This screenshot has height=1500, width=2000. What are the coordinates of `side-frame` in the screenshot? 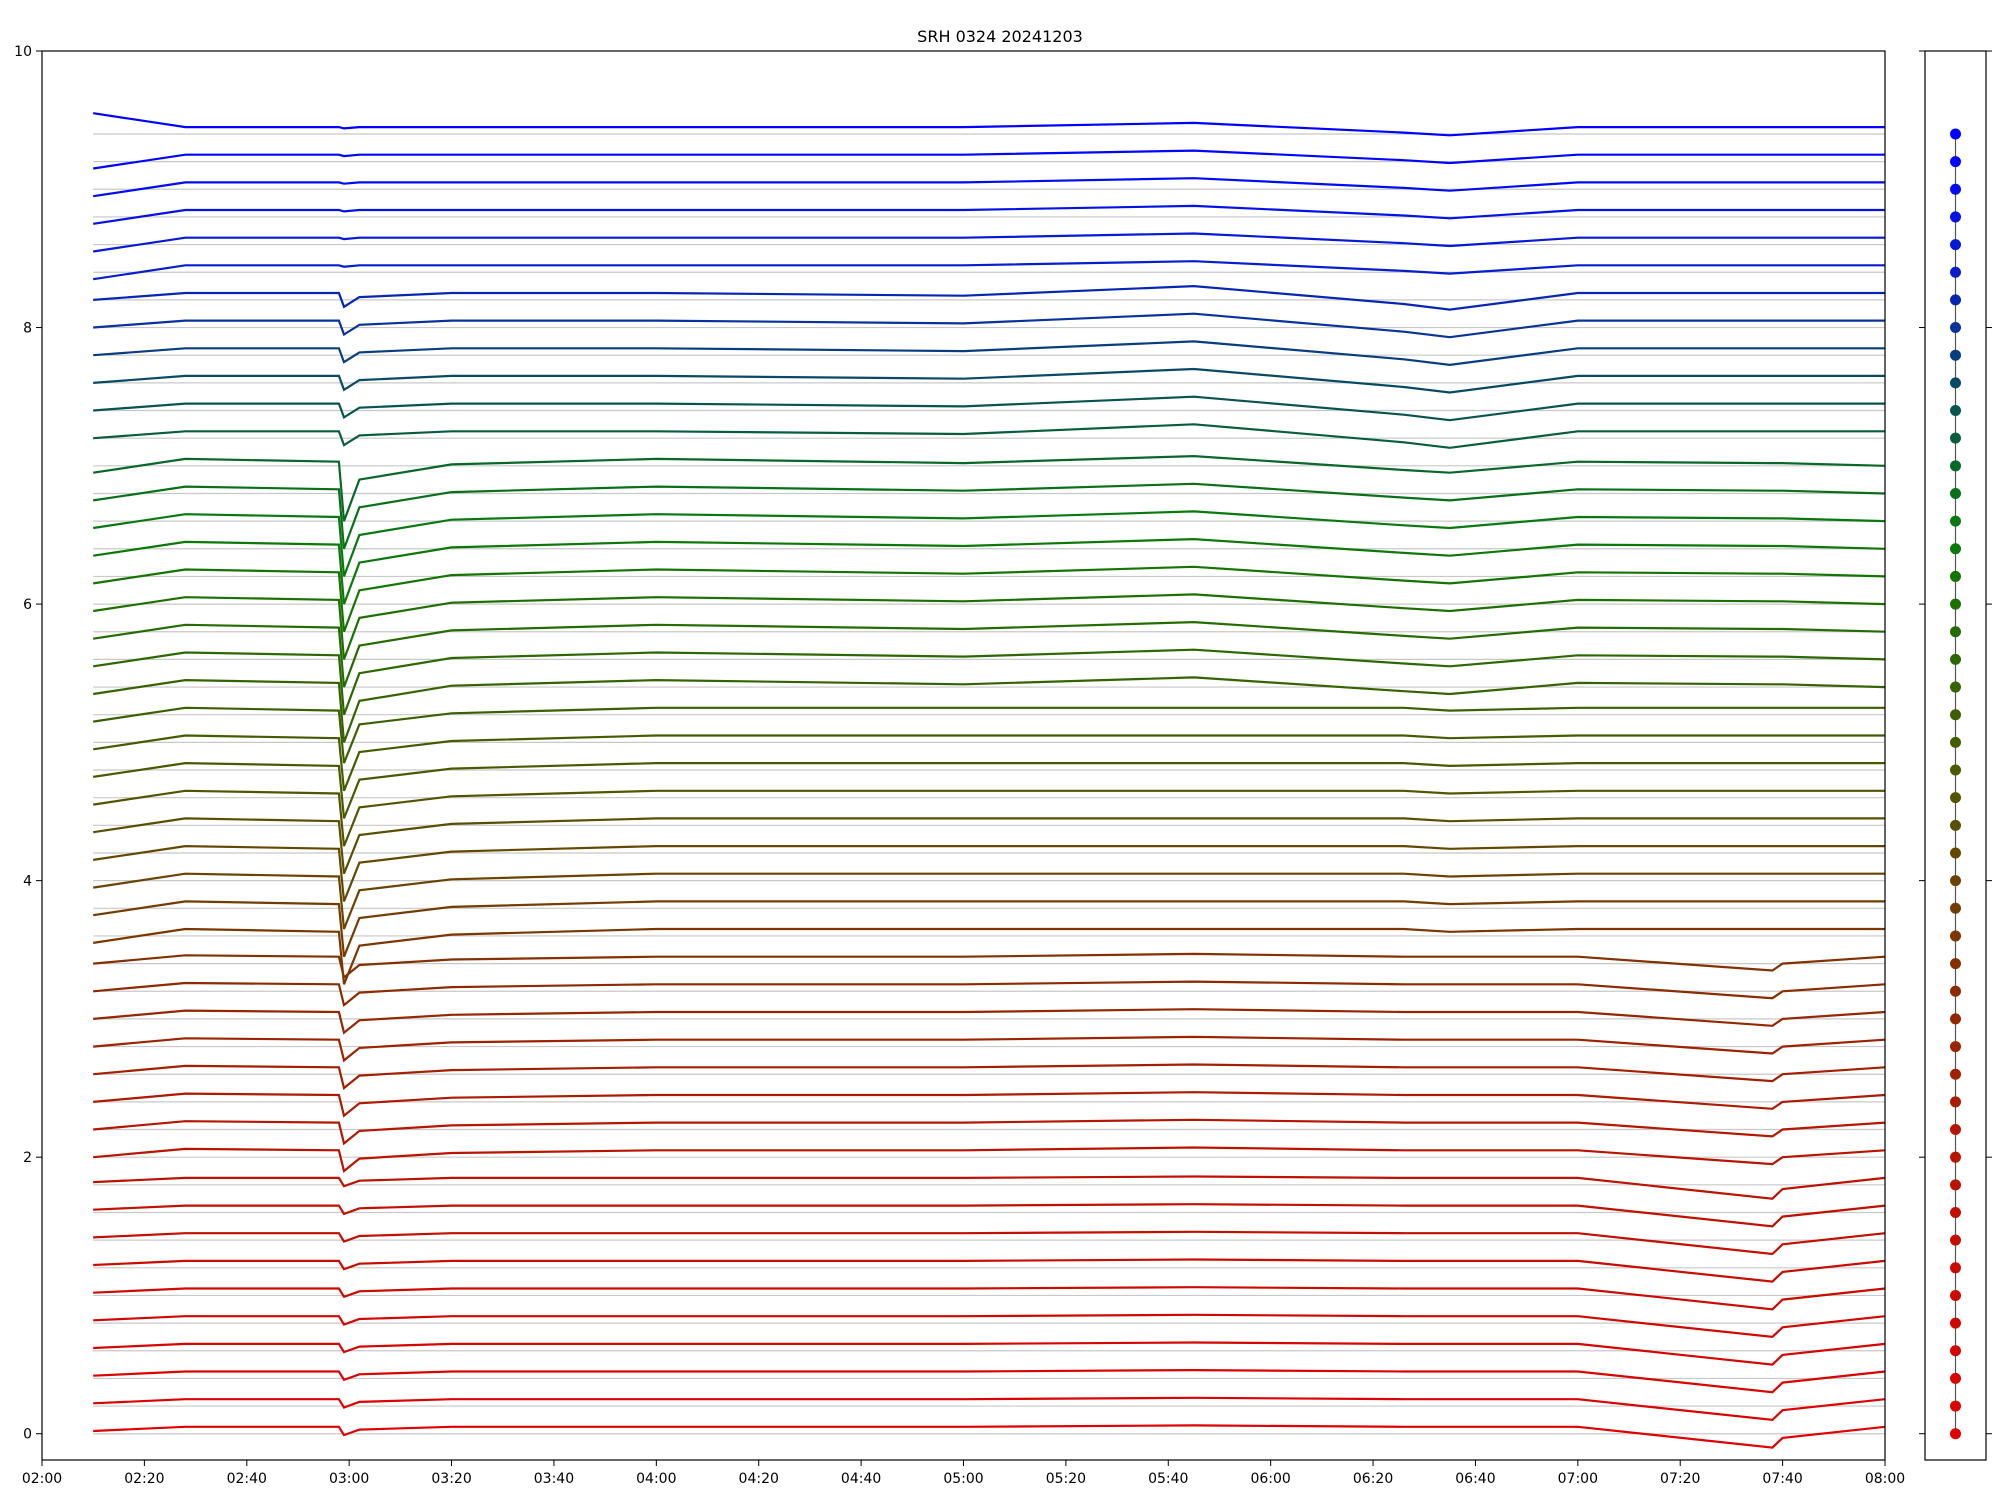 It's located at (1955, 755).